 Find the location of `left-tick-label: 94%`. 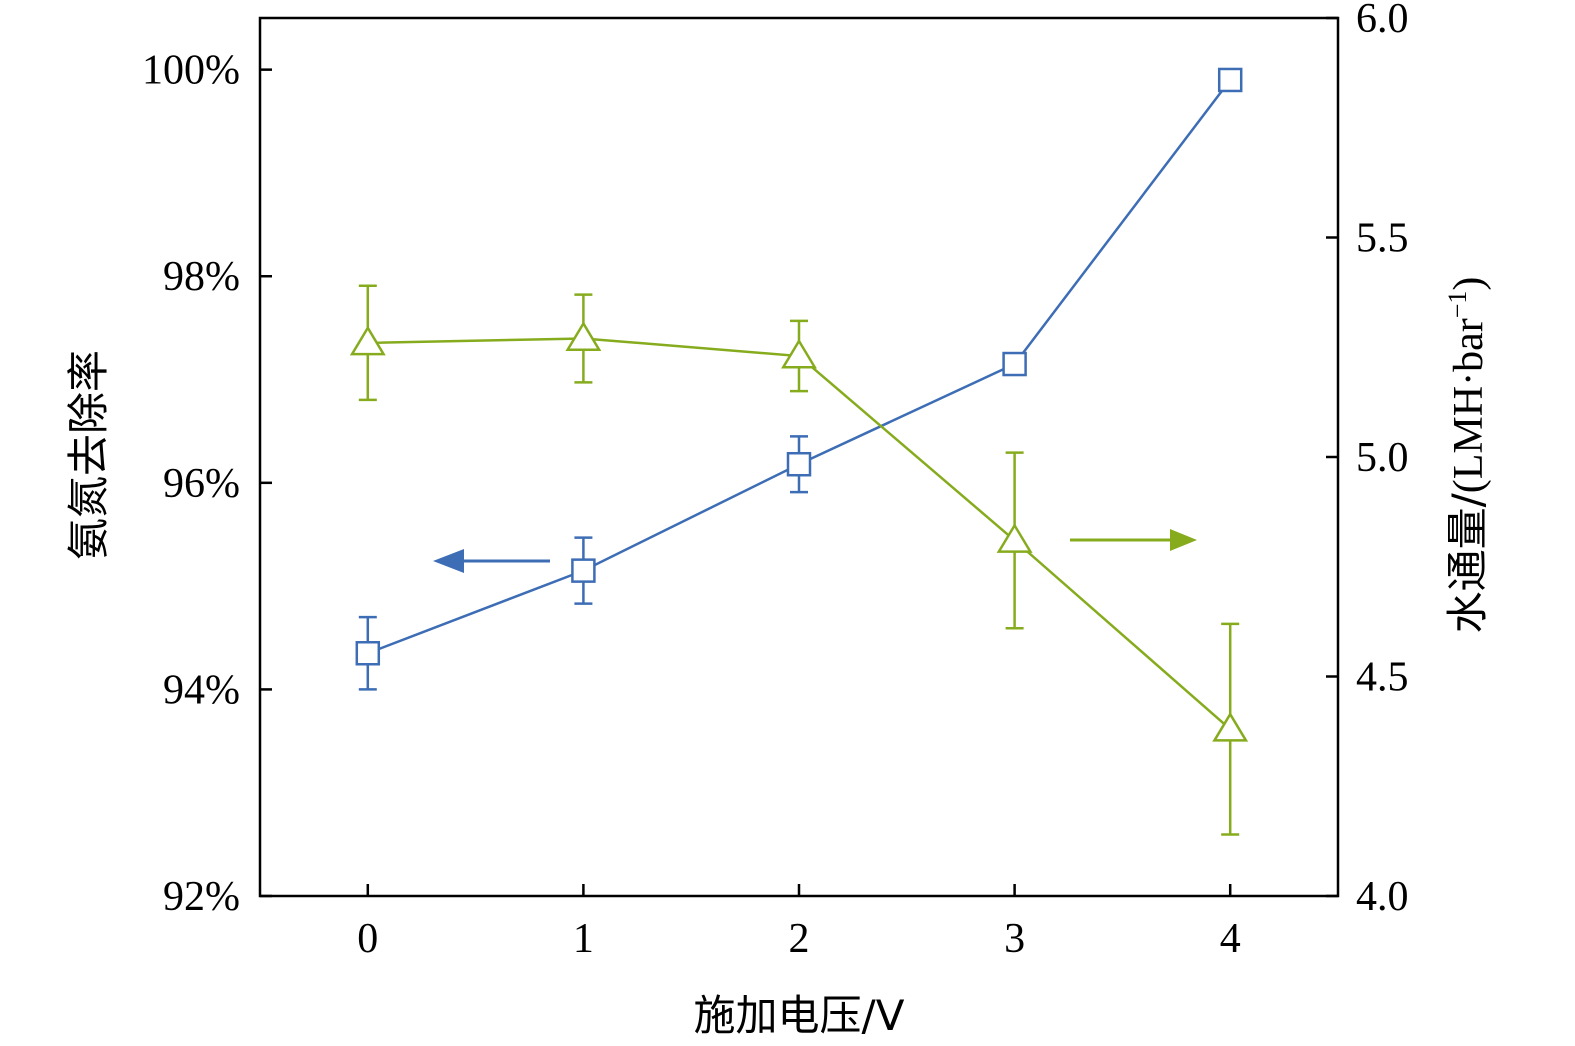

left-tick-label: 94% is located at coordinates (201, 690).